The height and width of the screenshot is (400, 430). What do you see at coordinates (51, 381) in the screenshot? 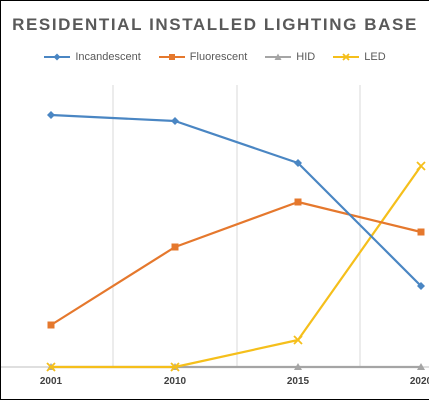
I see `x-tick-label: 2001` at bounding box center [51, 381].